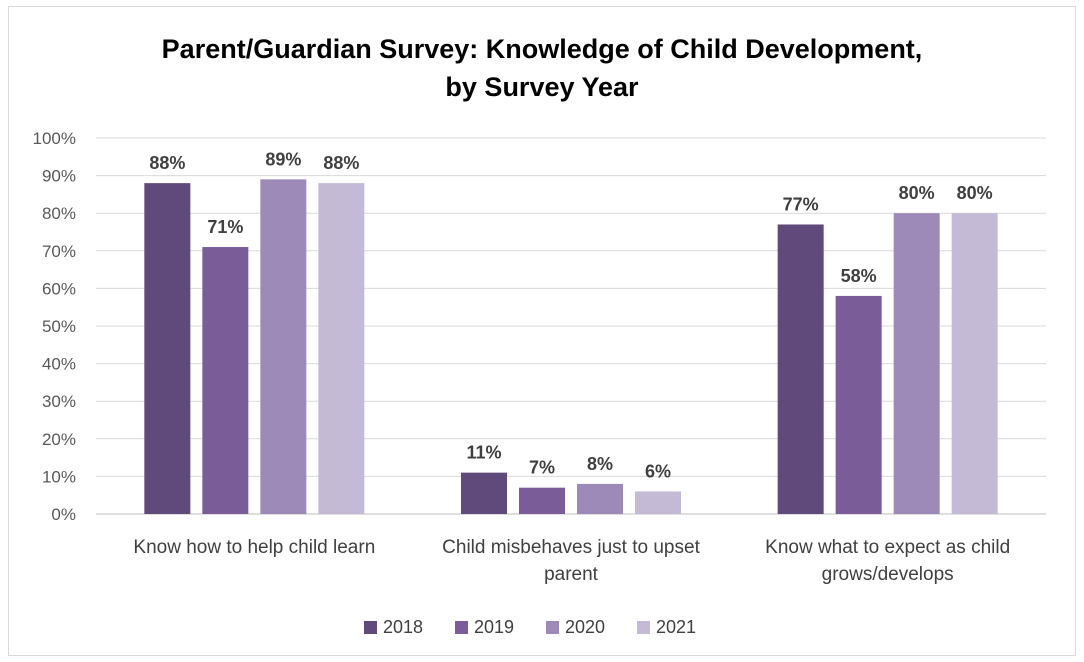  What do you see at coordinates (225, 227) in the screenshot?
I see `data-label: 71%` at bounding box center [225, 227].